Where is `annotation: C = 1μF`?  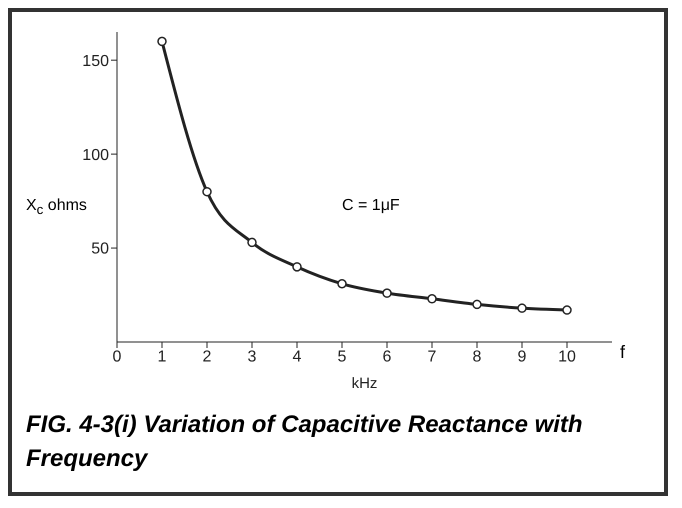
annotation: C = 1μF is located at coordinates (371, 206).